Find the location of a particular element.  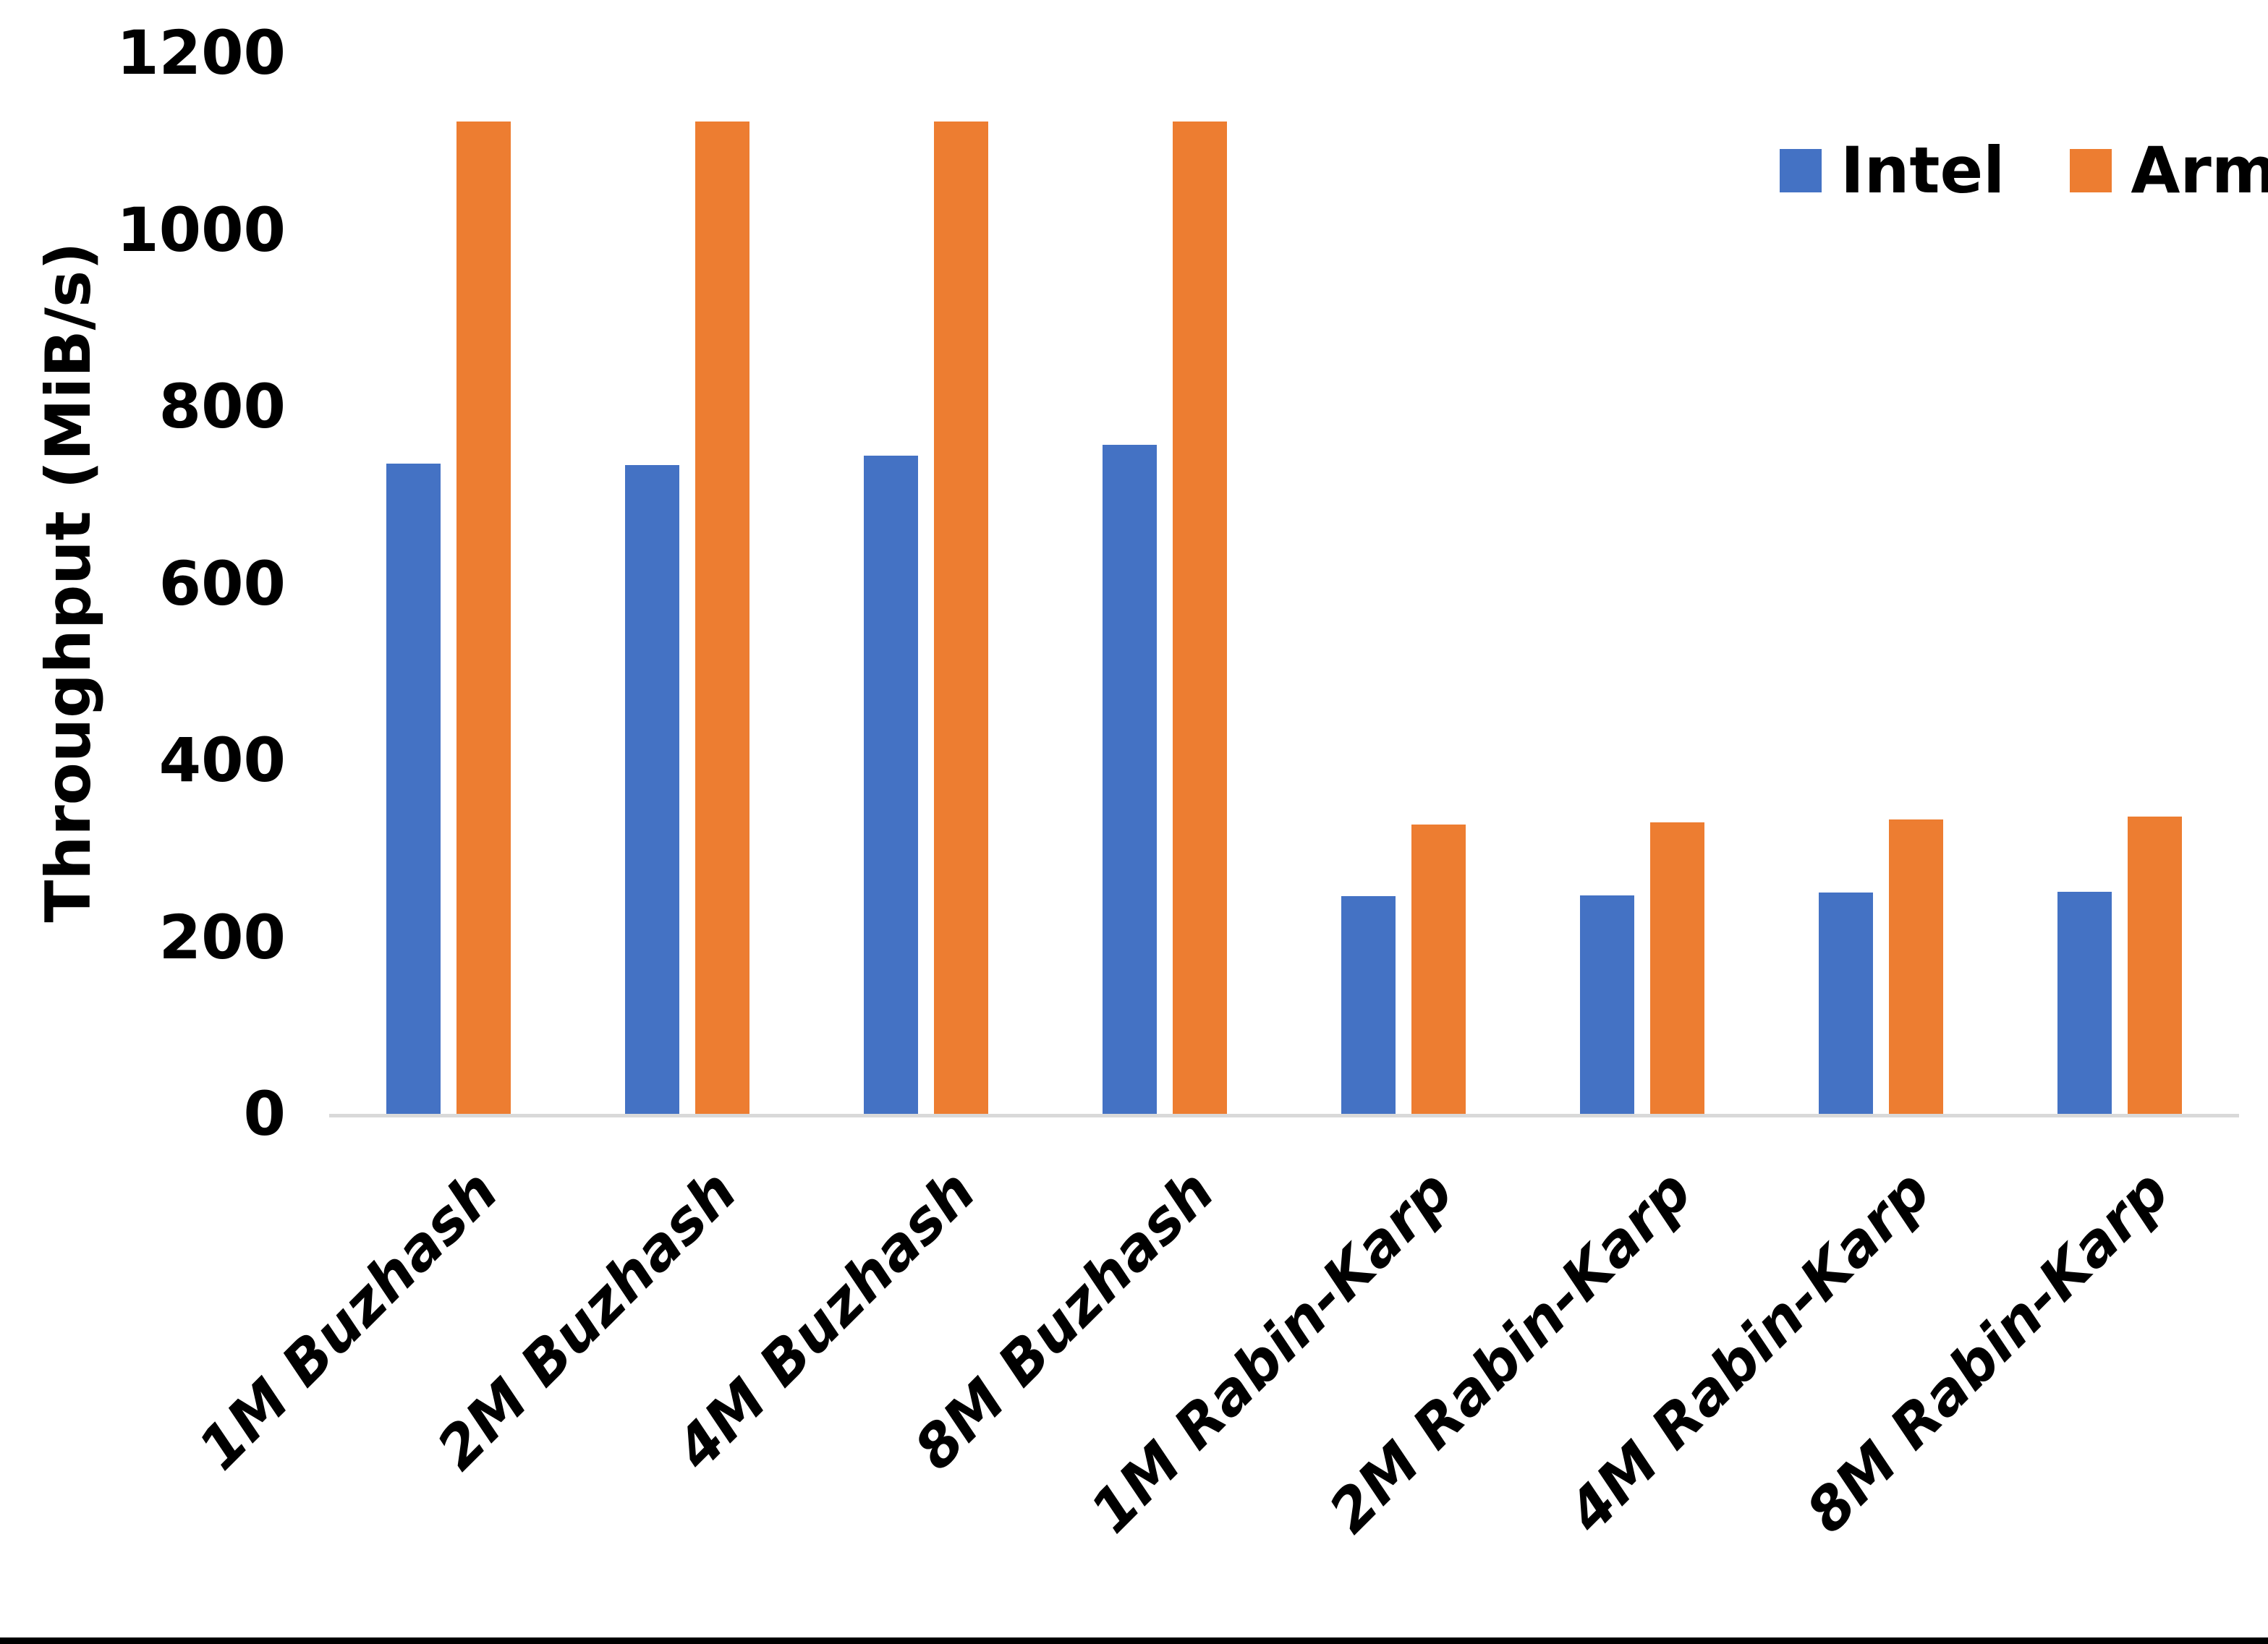

x-axis-line is located at coordinates (1284, 1115).